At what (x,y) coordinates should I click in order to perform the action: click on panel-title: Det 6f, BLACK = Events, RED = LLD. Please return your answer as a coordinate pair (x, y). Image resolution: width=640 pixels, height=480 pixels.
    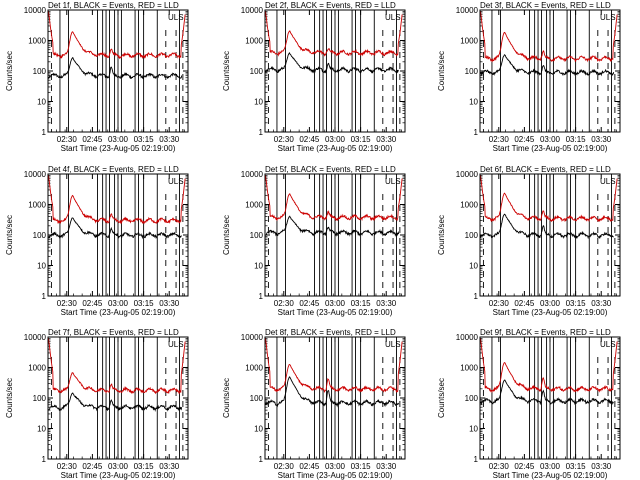
    Looking at the image, I should click on (545, 169).